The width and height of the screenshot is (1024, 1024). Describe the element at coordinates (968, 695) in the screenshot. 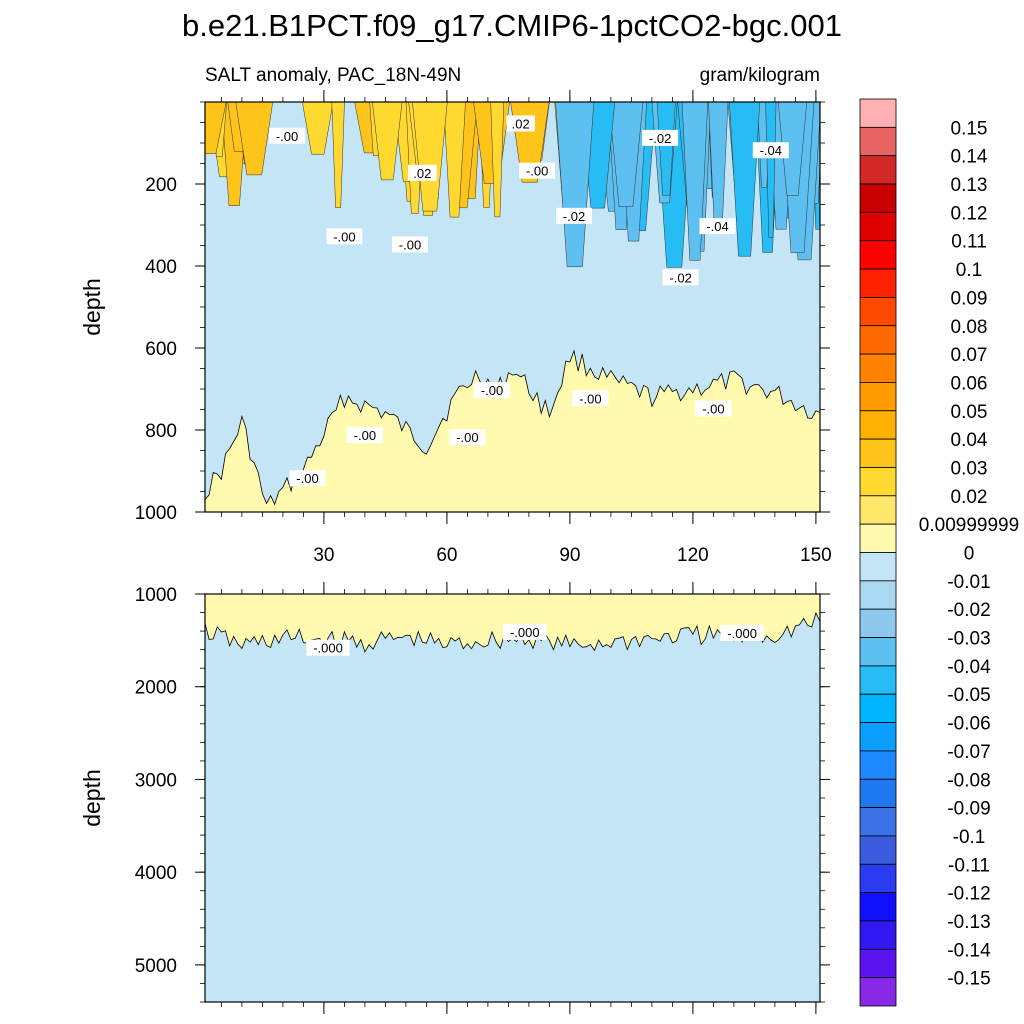

I see `colorbar-label: -0.05` at that location.